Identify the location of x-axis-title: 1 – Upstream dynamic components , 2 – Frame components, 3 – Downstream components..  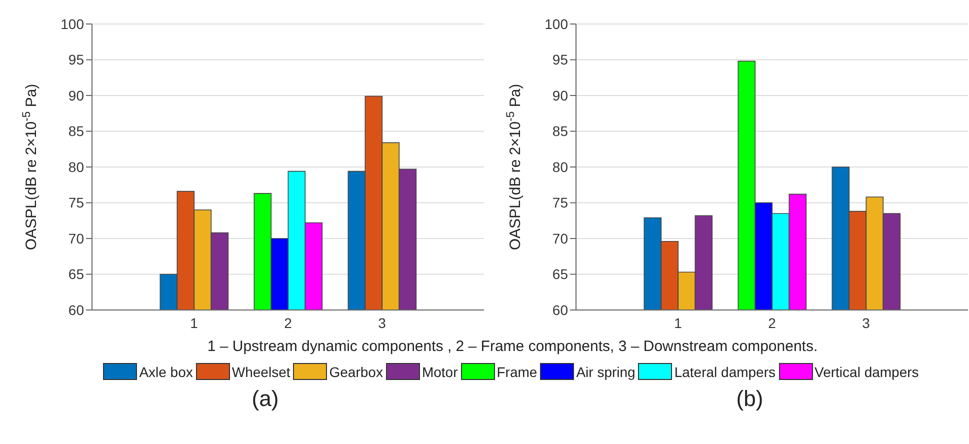
(512, 346).